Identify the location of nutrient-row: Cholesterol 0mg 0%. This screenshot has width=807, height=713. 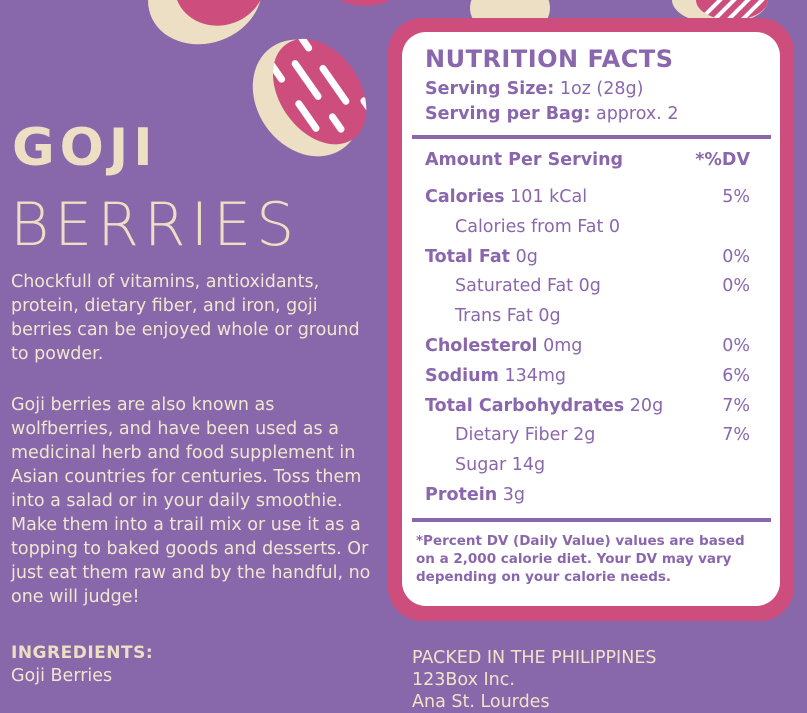
(587, 346).